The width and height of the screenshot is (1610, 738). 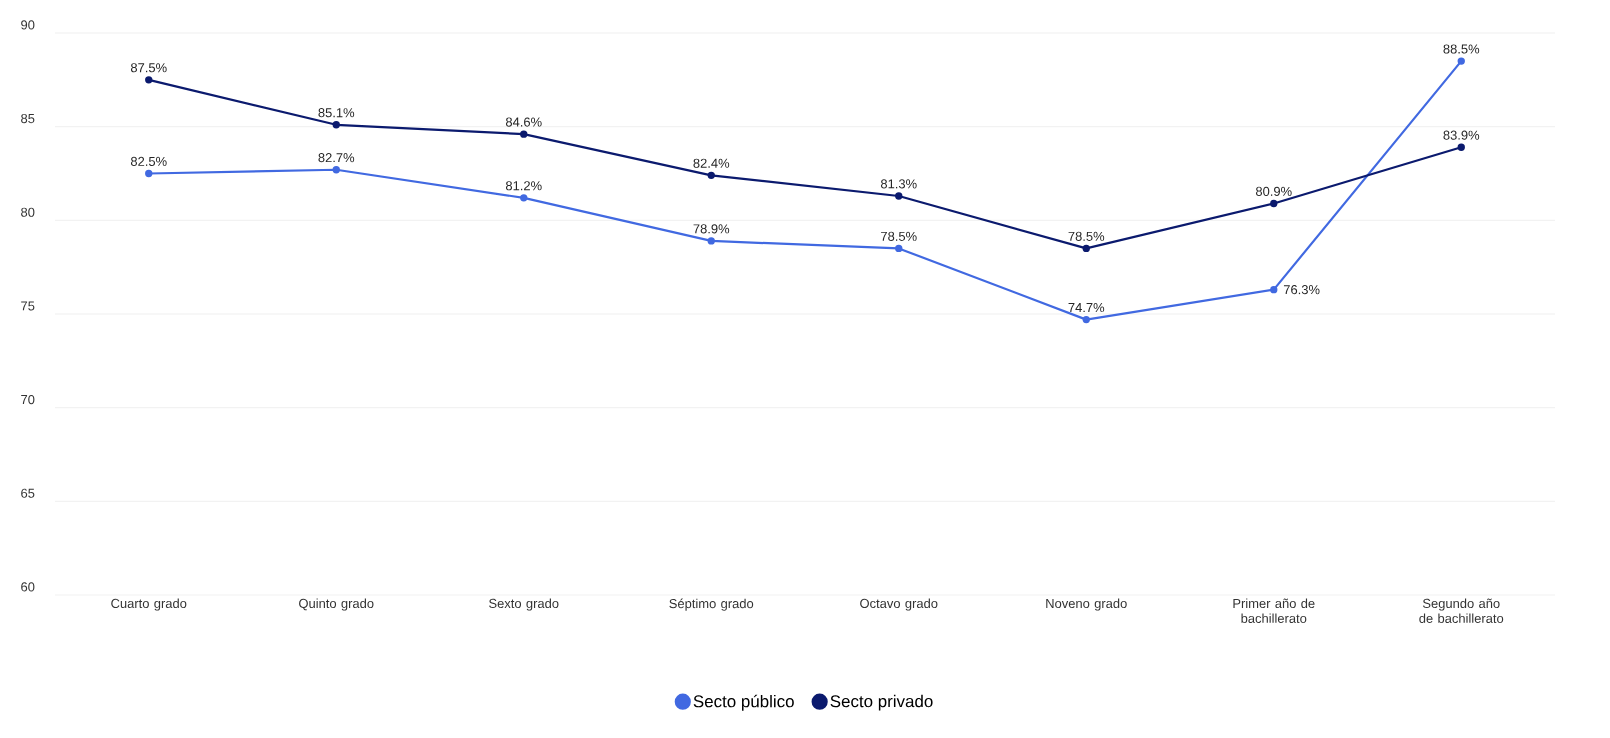 I want to click on y-tick-label: 60, so click(x=28, y=587).